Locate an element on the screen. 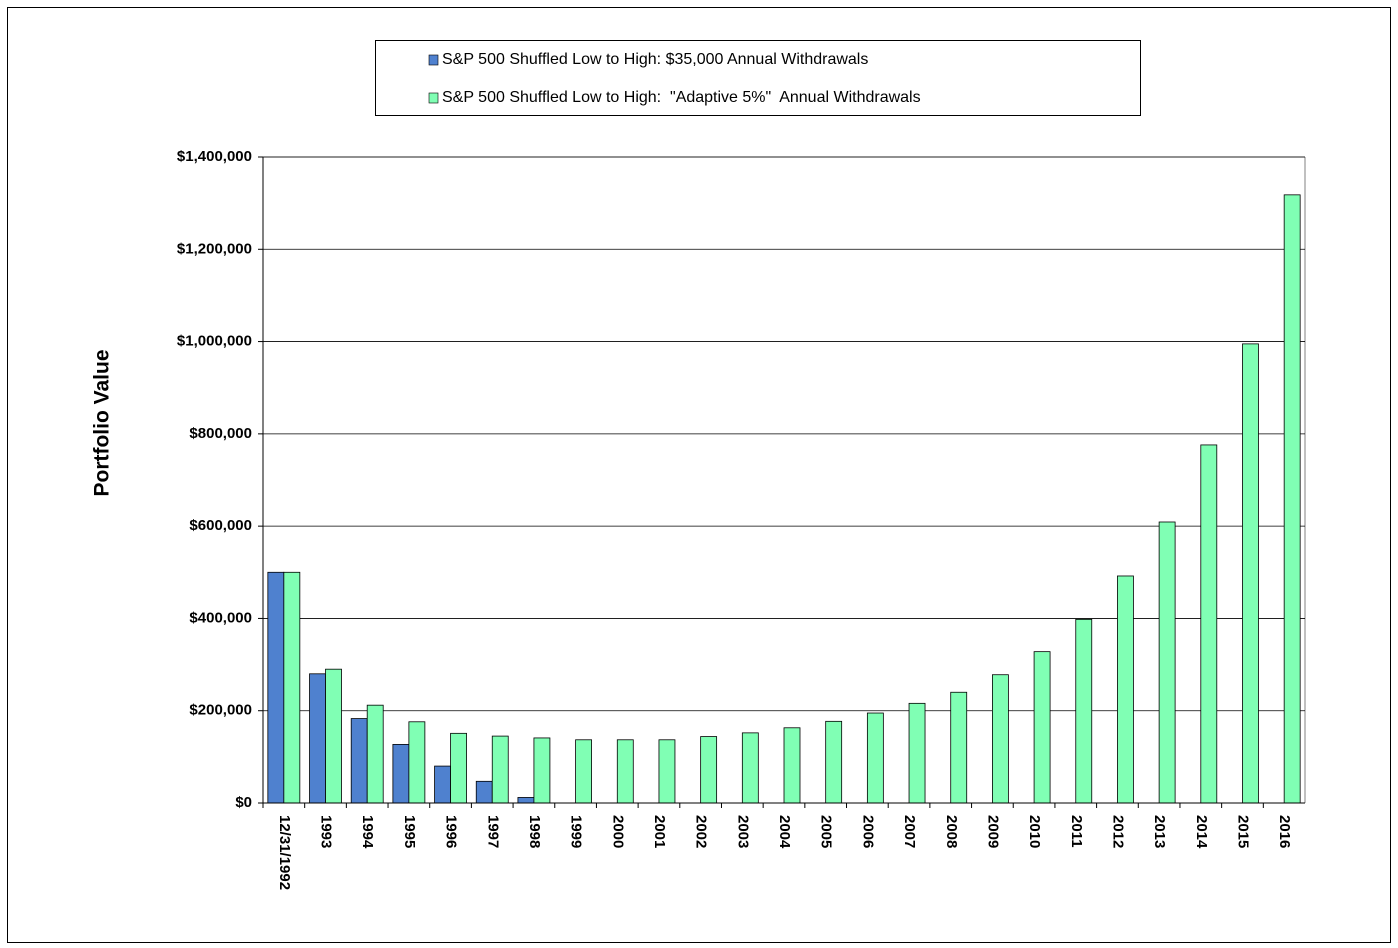  y-tick-label: $1,400,000 is located at coordinates (214, 156).